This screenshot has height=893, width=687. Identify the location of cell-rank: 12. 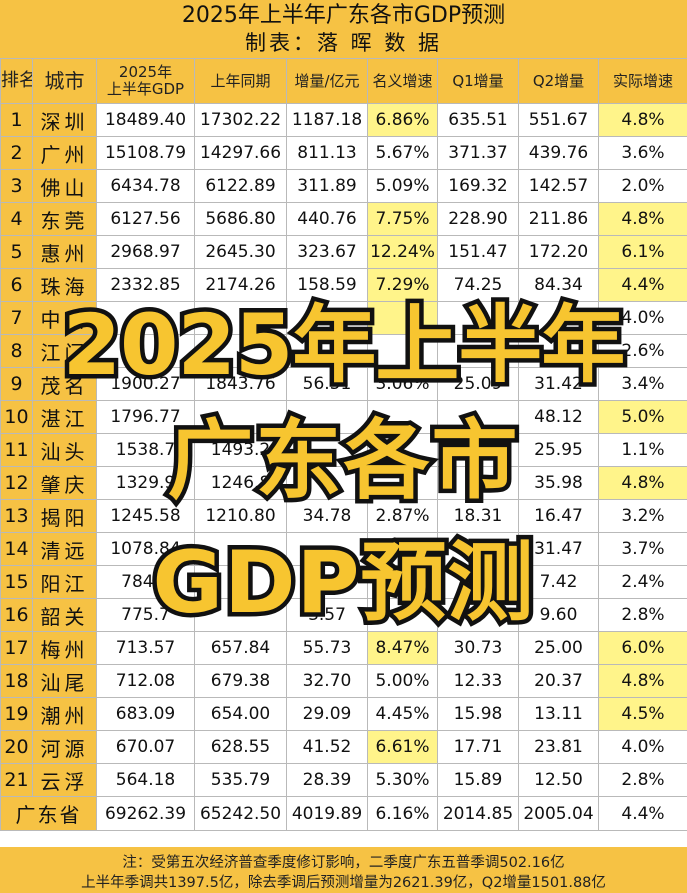
(16, 483).